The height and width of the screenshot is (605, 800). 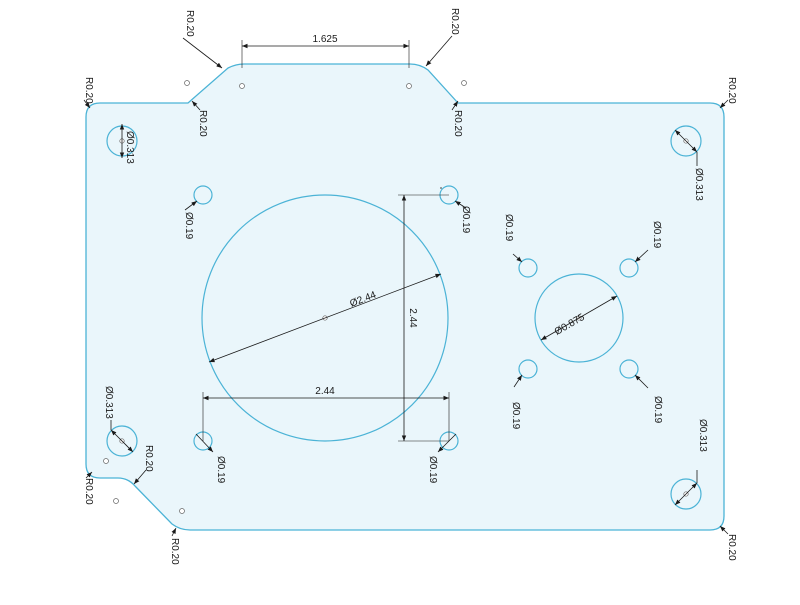 What do you see at coordinates (455, 210) in the screenshot?
I see `dim-small-hole-b: Ø0.19` at bounding box center [455, 210].